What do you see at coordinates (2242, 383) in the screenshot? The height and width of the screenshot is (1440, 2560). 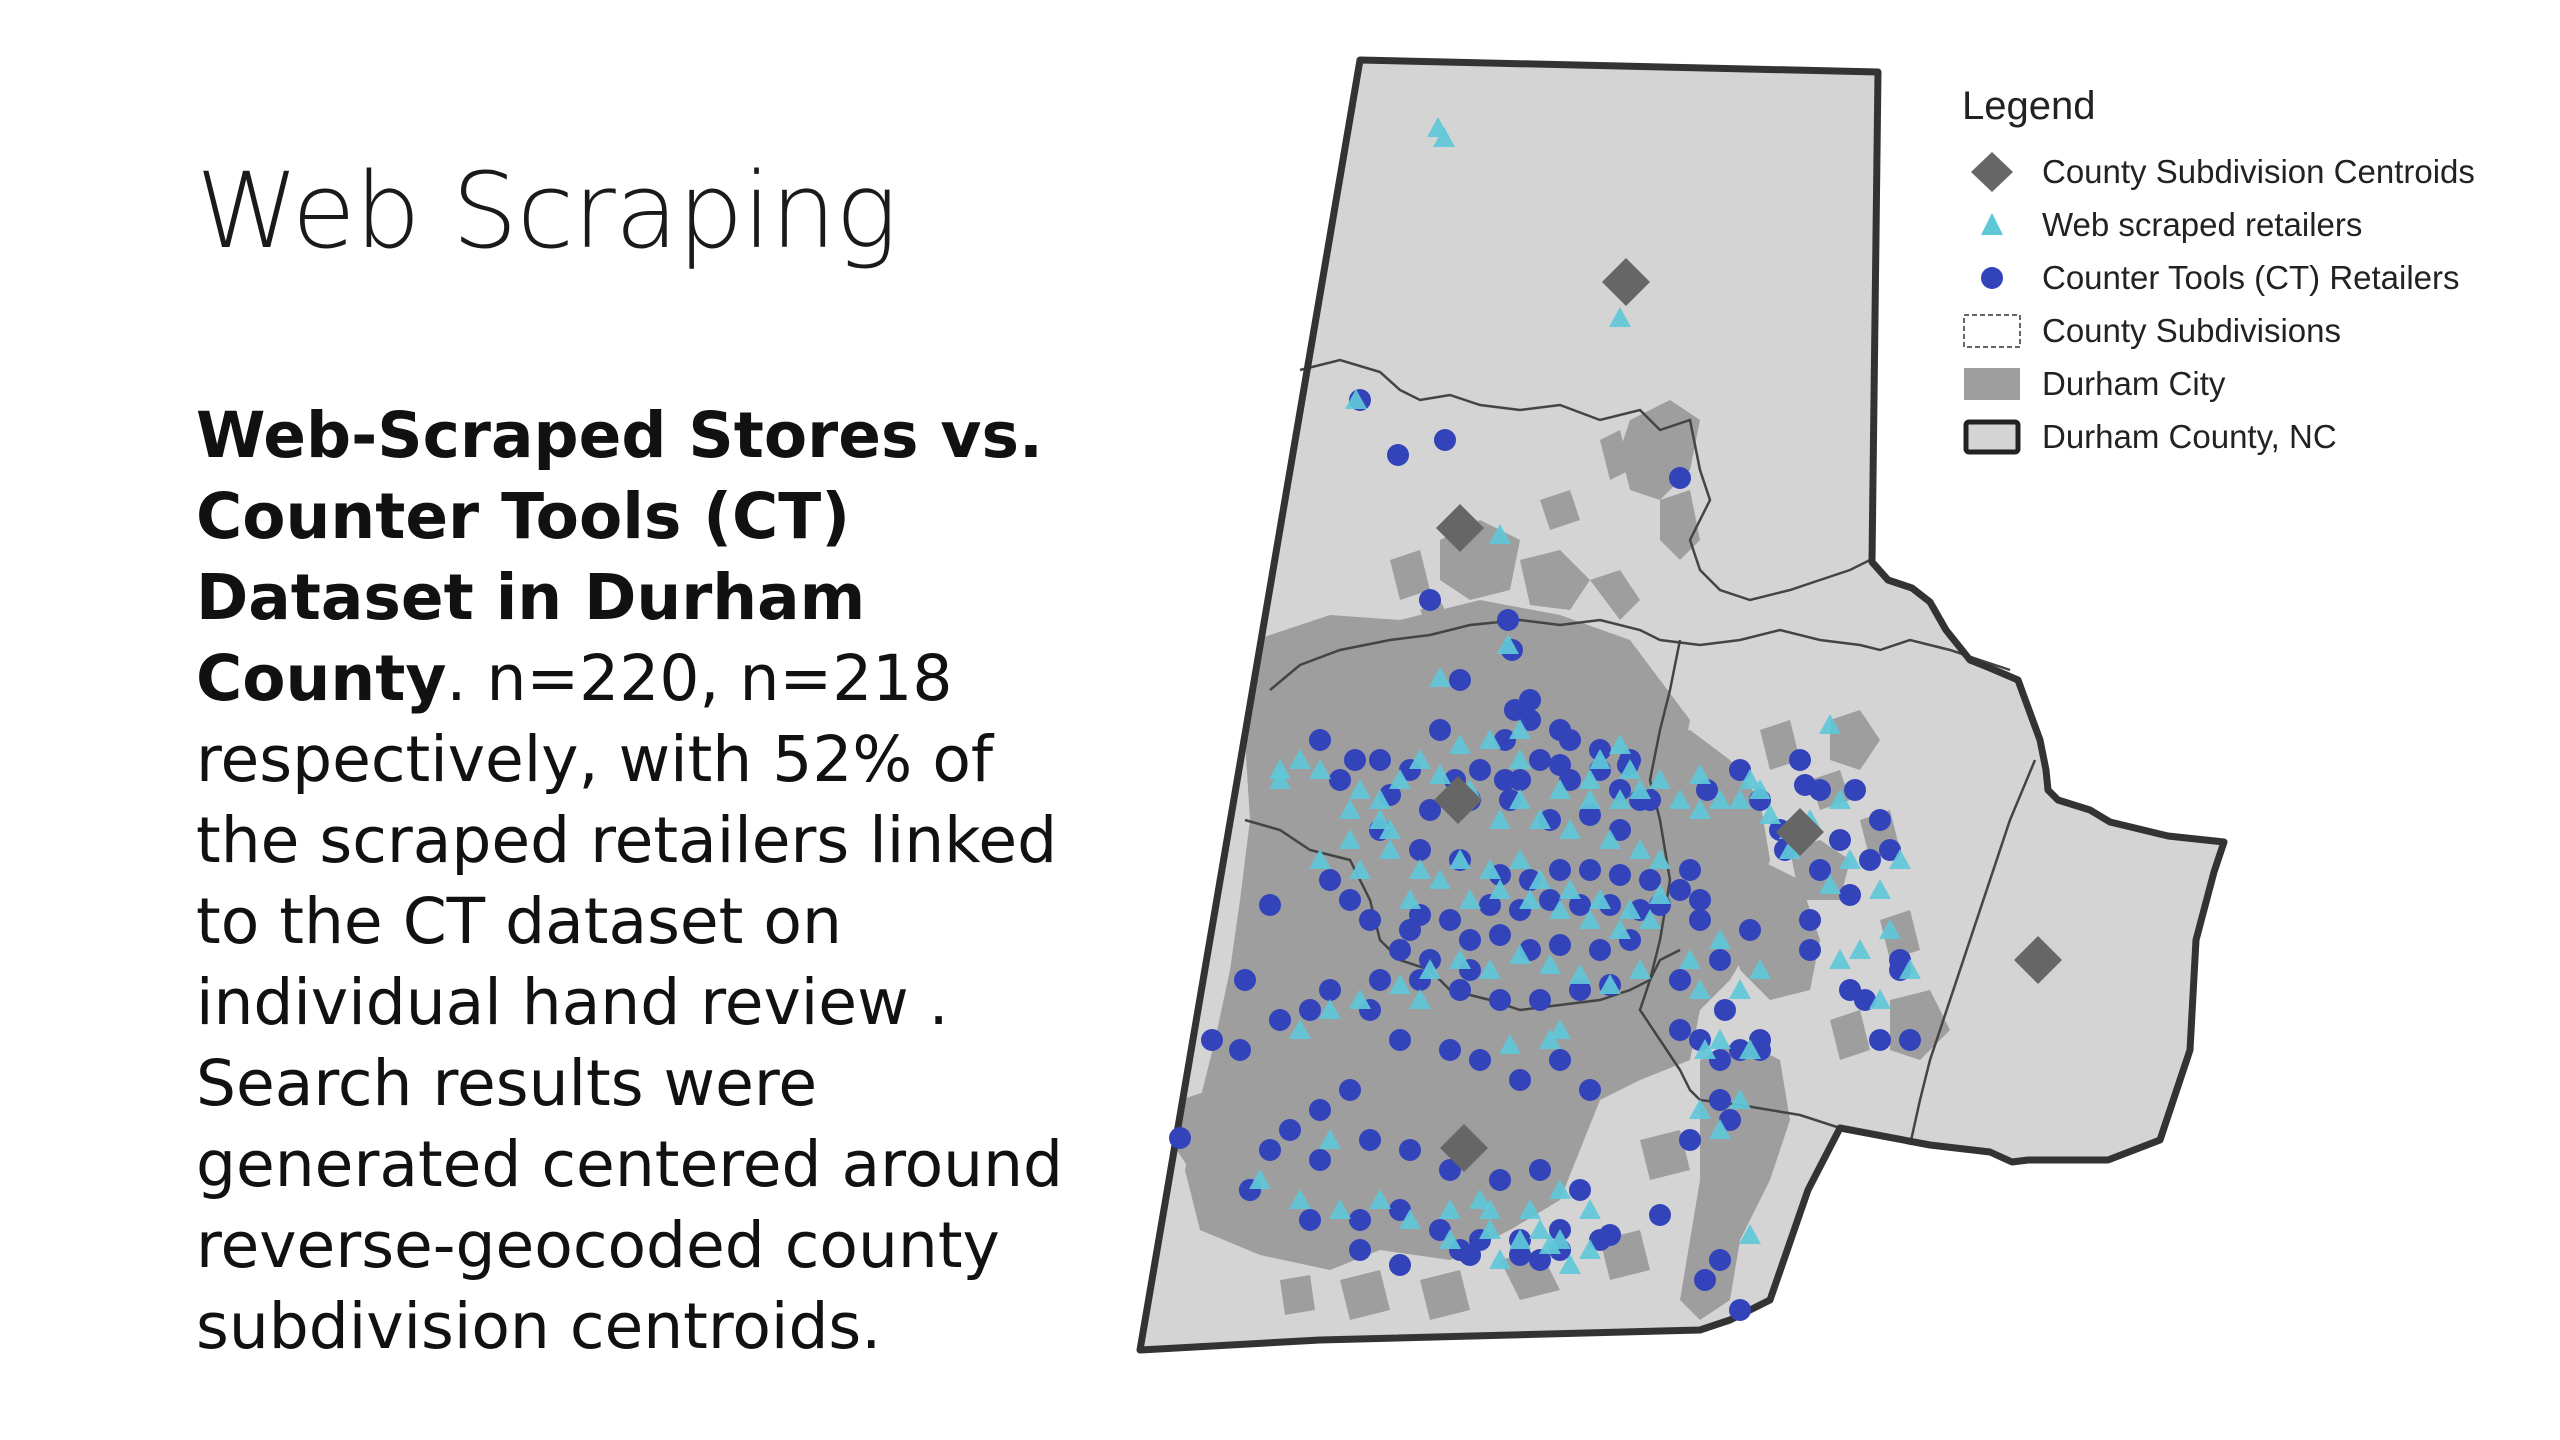 I see `legend-item-durham-city: Durham City` at bounding box center [2242, 383].